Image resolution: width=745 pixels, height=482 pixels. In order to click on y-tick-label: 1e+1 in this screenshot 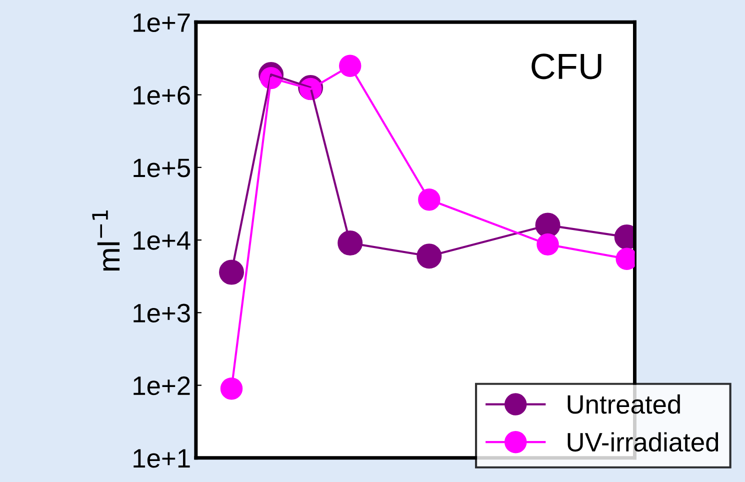, I will do `click(162, 458)`.